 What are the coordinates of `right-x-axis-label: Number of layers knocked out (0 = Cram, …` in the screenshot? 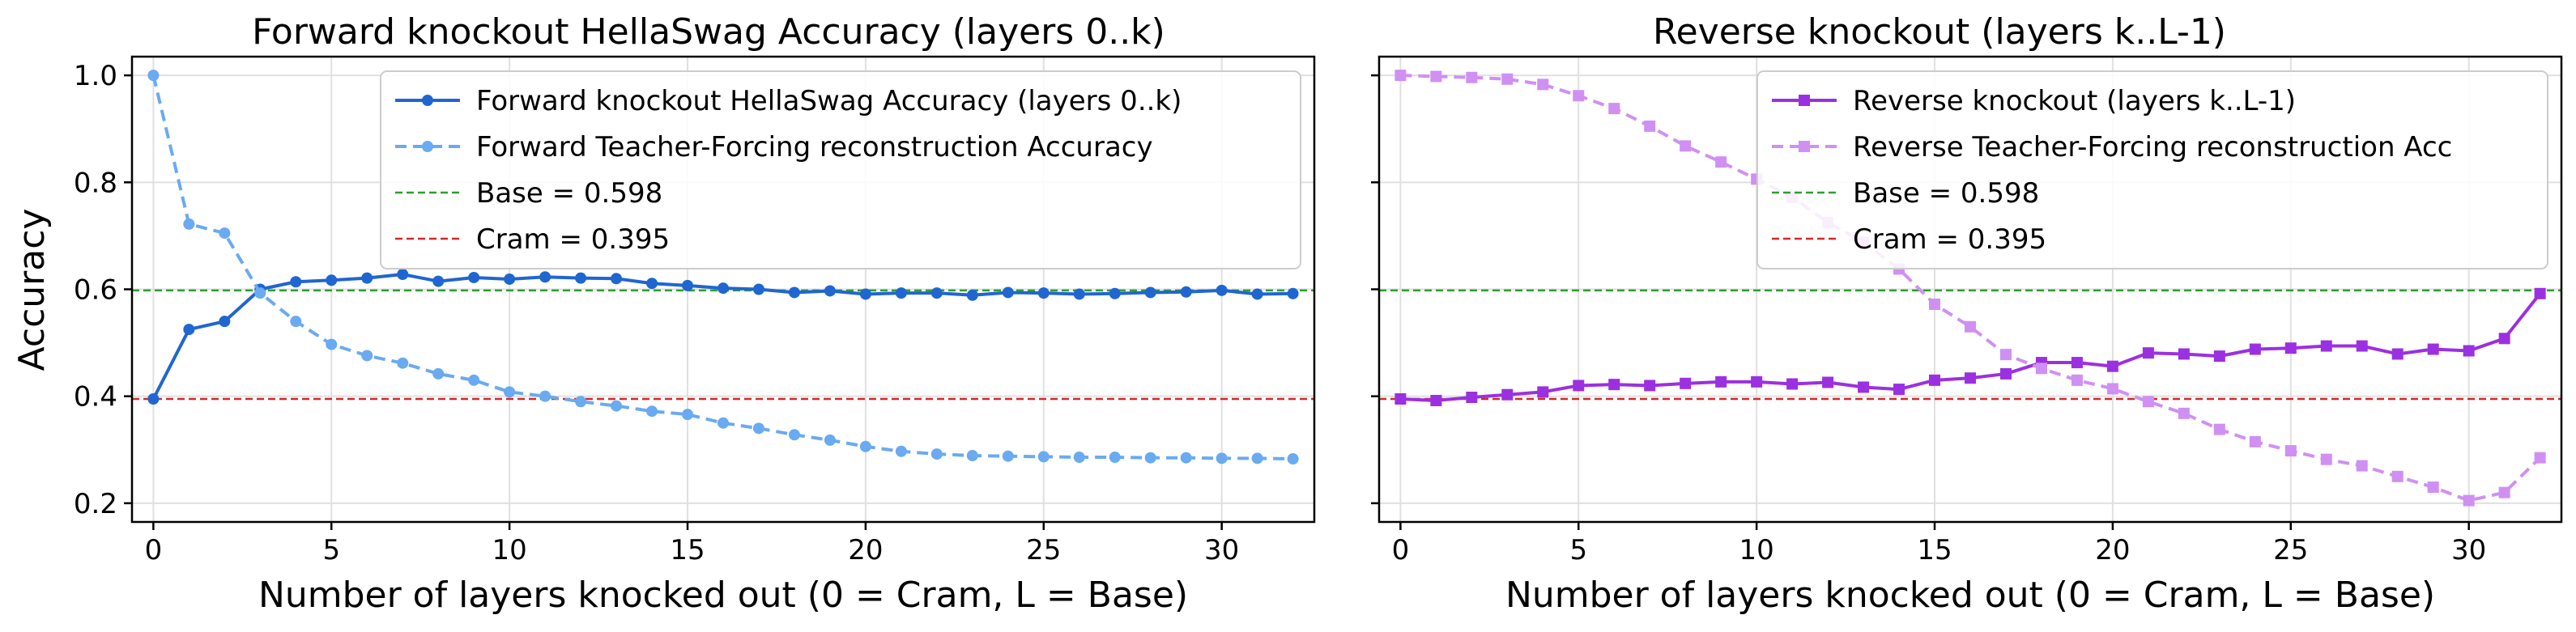 It's located at (1970, 595).